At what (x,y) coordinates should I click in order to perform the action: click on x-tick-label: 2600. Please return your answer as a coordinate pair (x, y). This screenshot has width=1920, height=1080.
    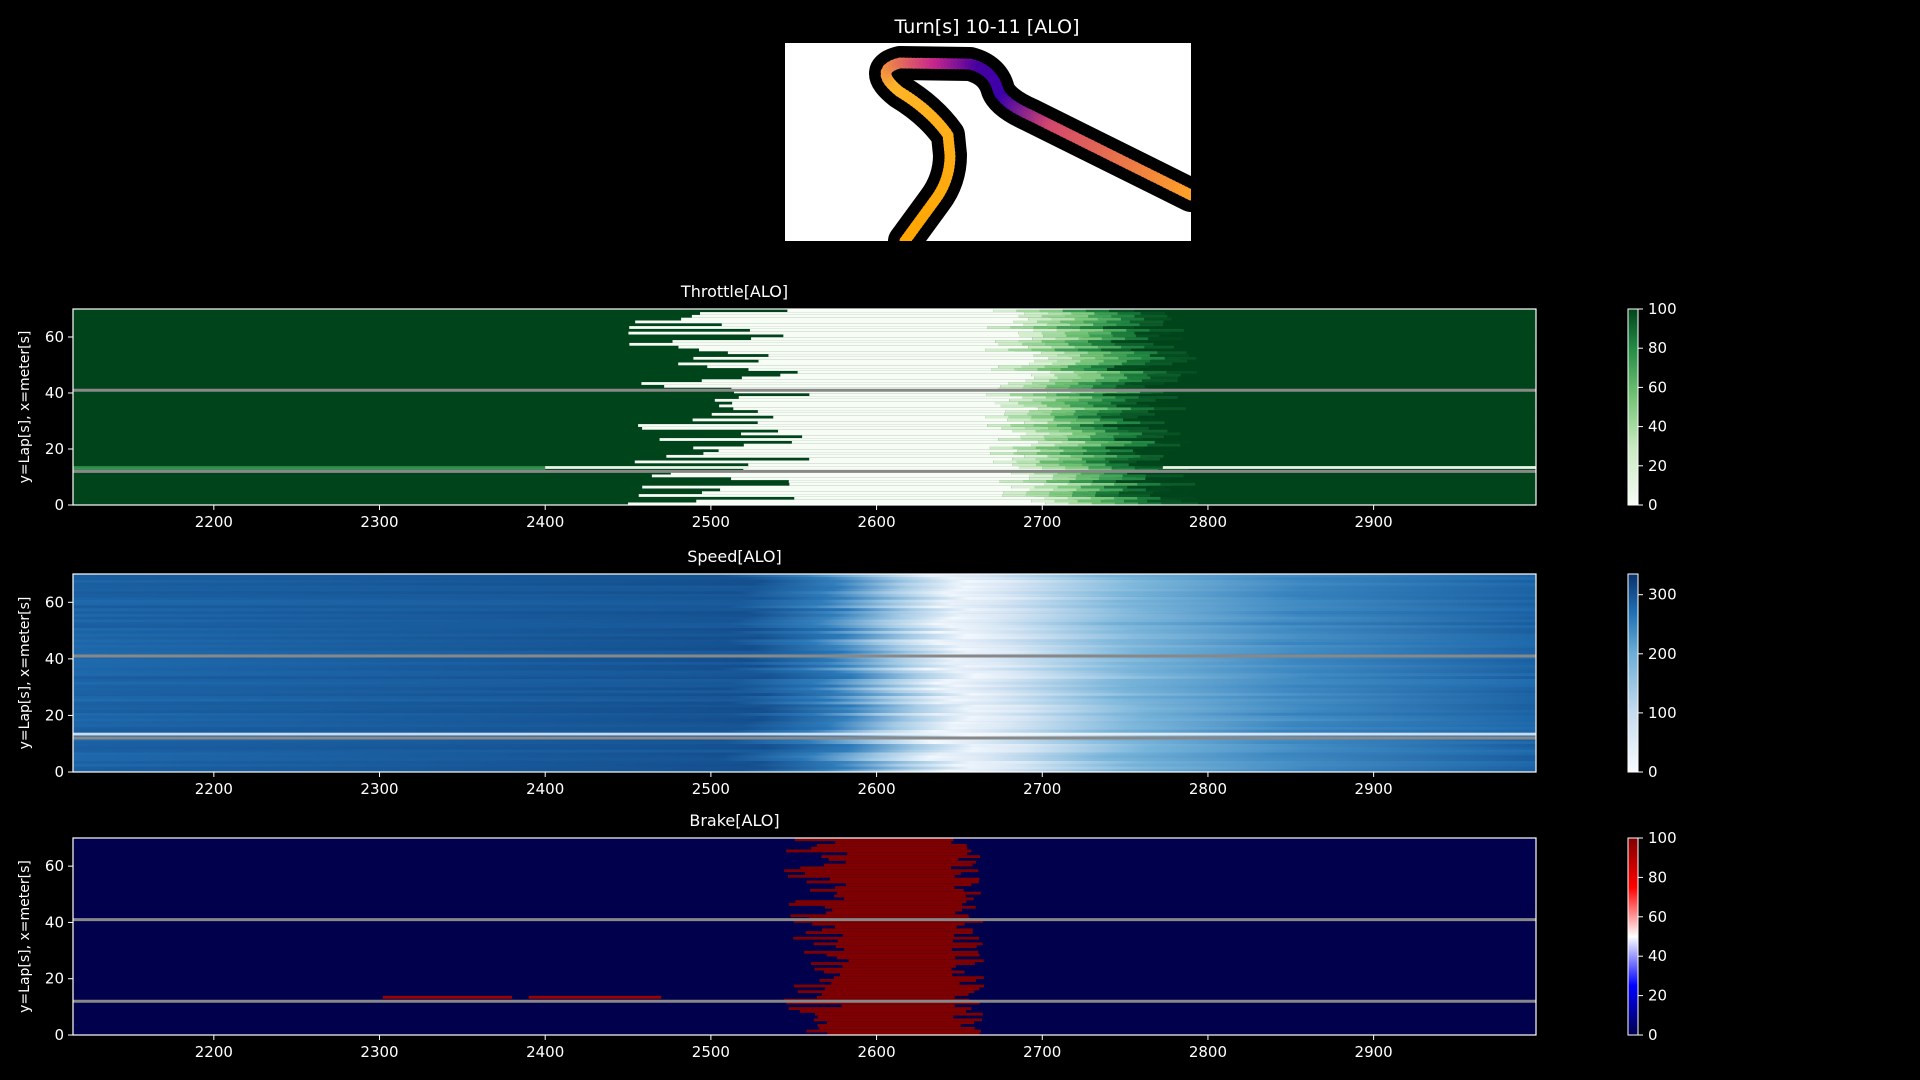
    Looking at the image, I should click on (876, 522).